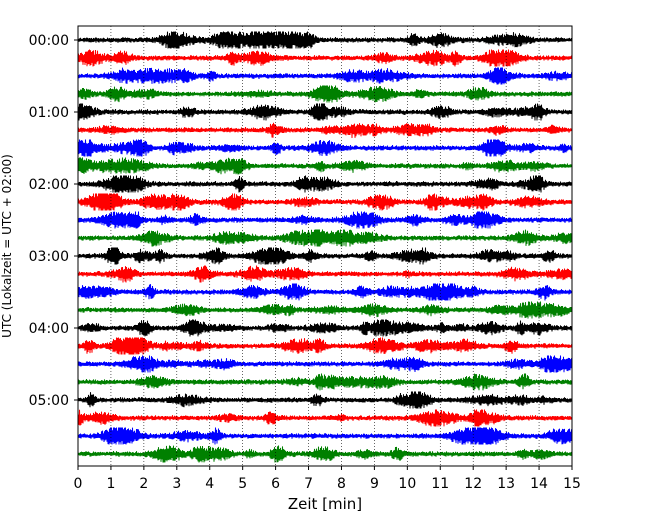 This screenshot has width=650, height=520. Describe the element at coordinates (78, 484) in the screenshot. I see `x-tick-label-0: 0` at that location.